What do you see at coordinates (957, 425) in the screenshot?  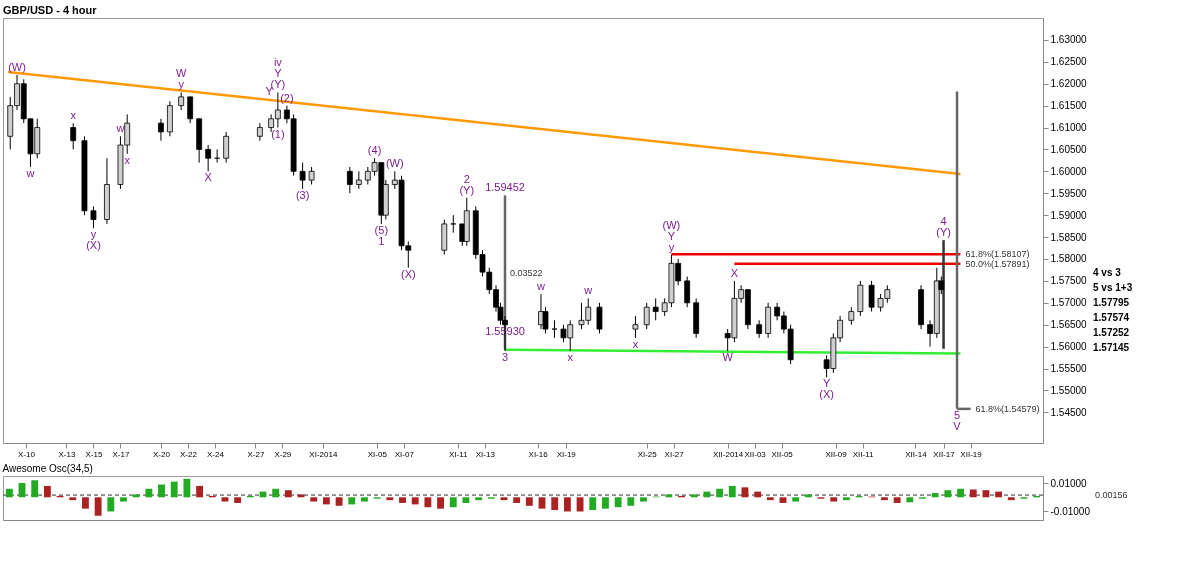 I see `annotation: V` at bounding box center [957, 425].